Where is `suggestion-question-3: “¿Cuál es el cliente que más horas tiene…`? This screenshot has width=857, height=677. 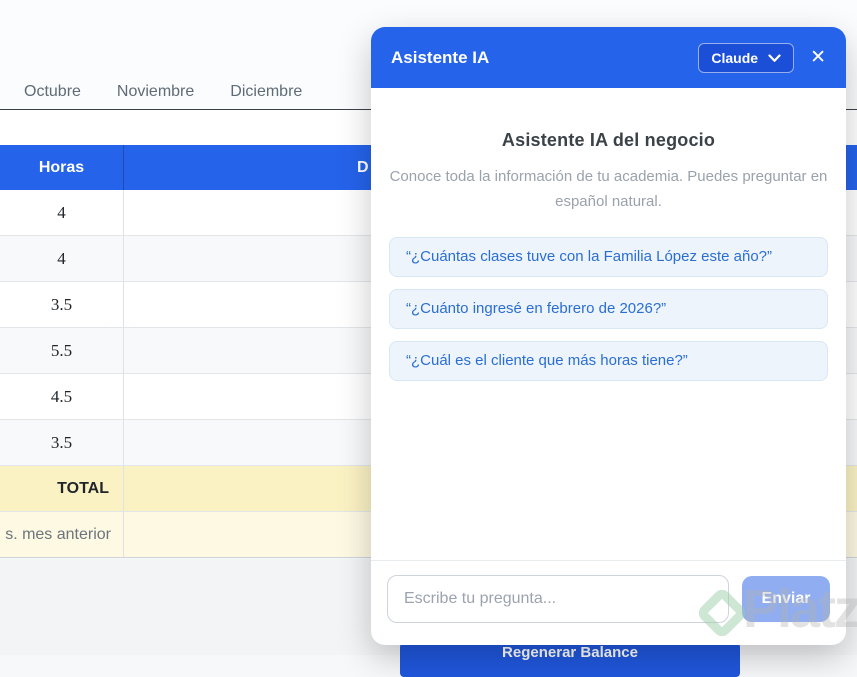 suggestion-question-3: “¿Cuál es el cliente que más horas tiene… is located at coordinates (608, 360).